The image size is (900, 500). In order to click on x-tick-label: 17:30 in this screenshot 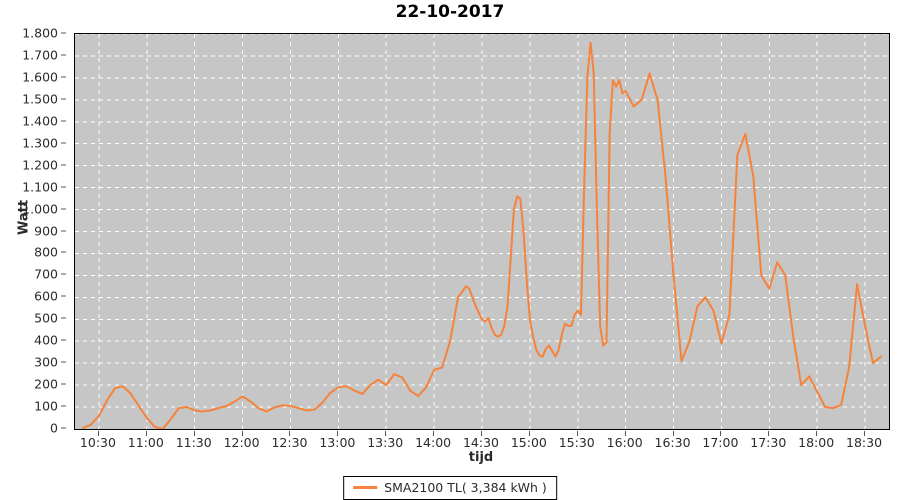, I will do `click(768, 442)`.